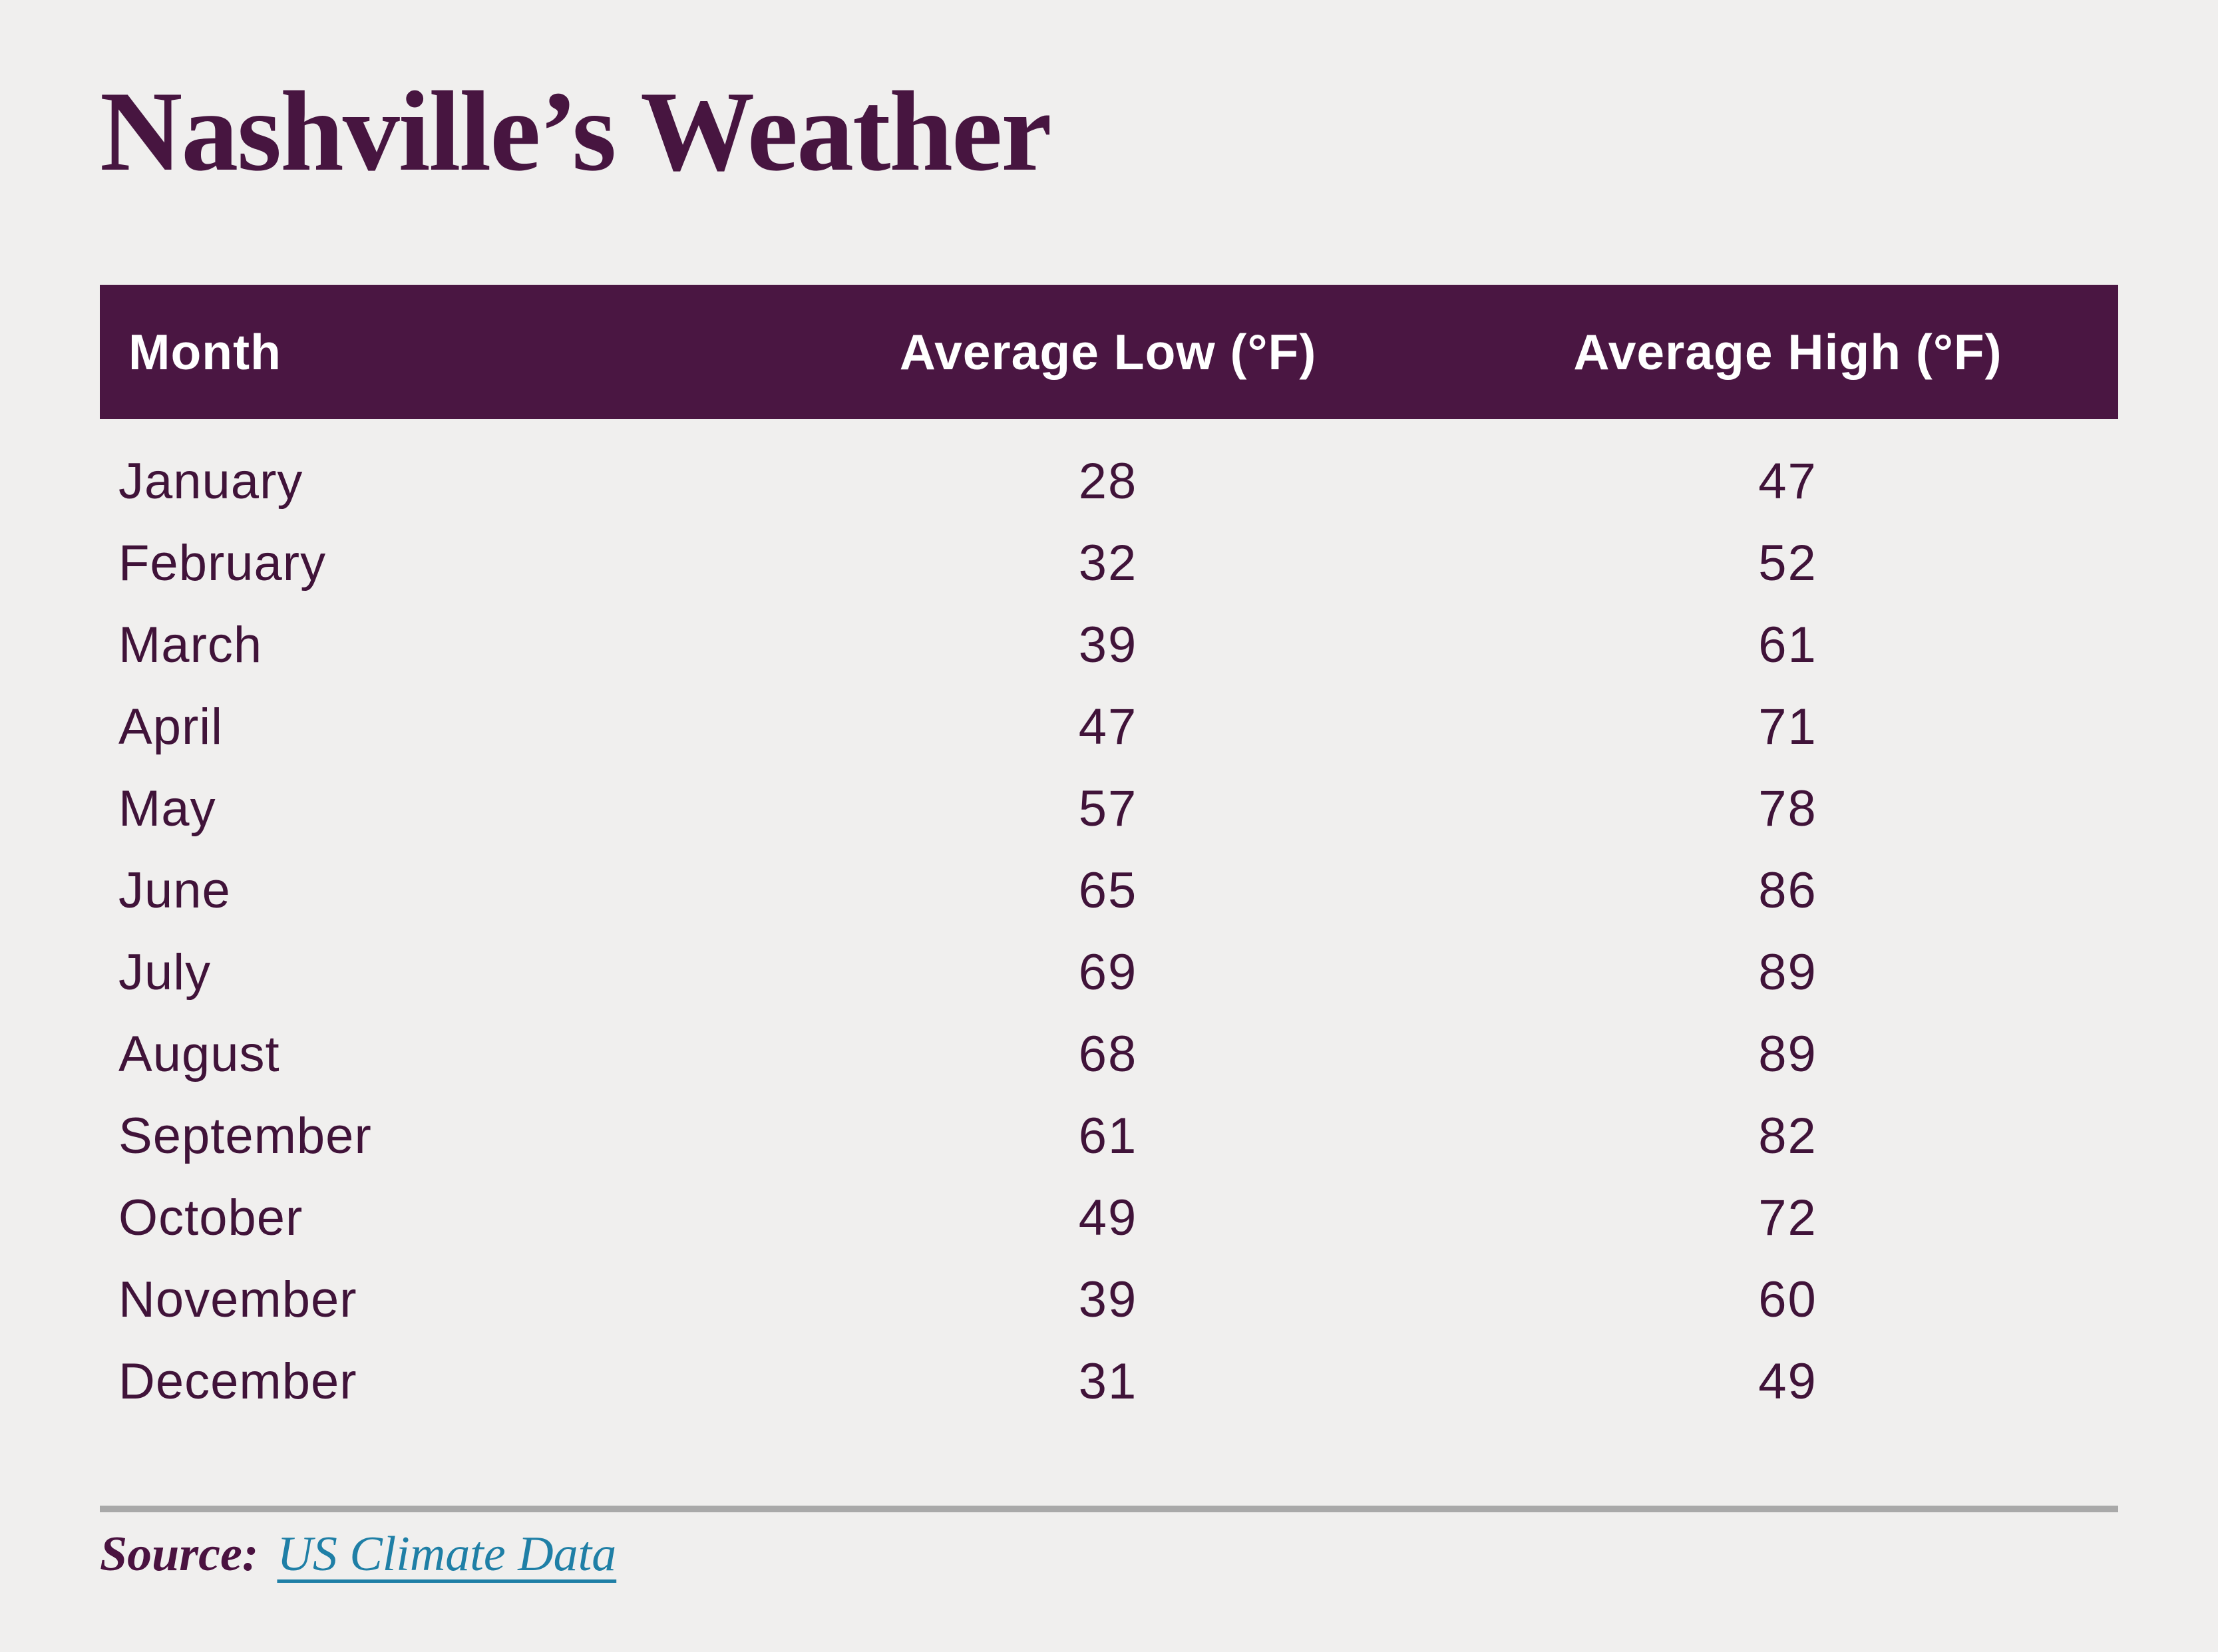 The width and height of the screenshot is (2218, 1652). Describe the element at coordinates (190, 645) in the screenshot. I see `month-cell: March` at that location.